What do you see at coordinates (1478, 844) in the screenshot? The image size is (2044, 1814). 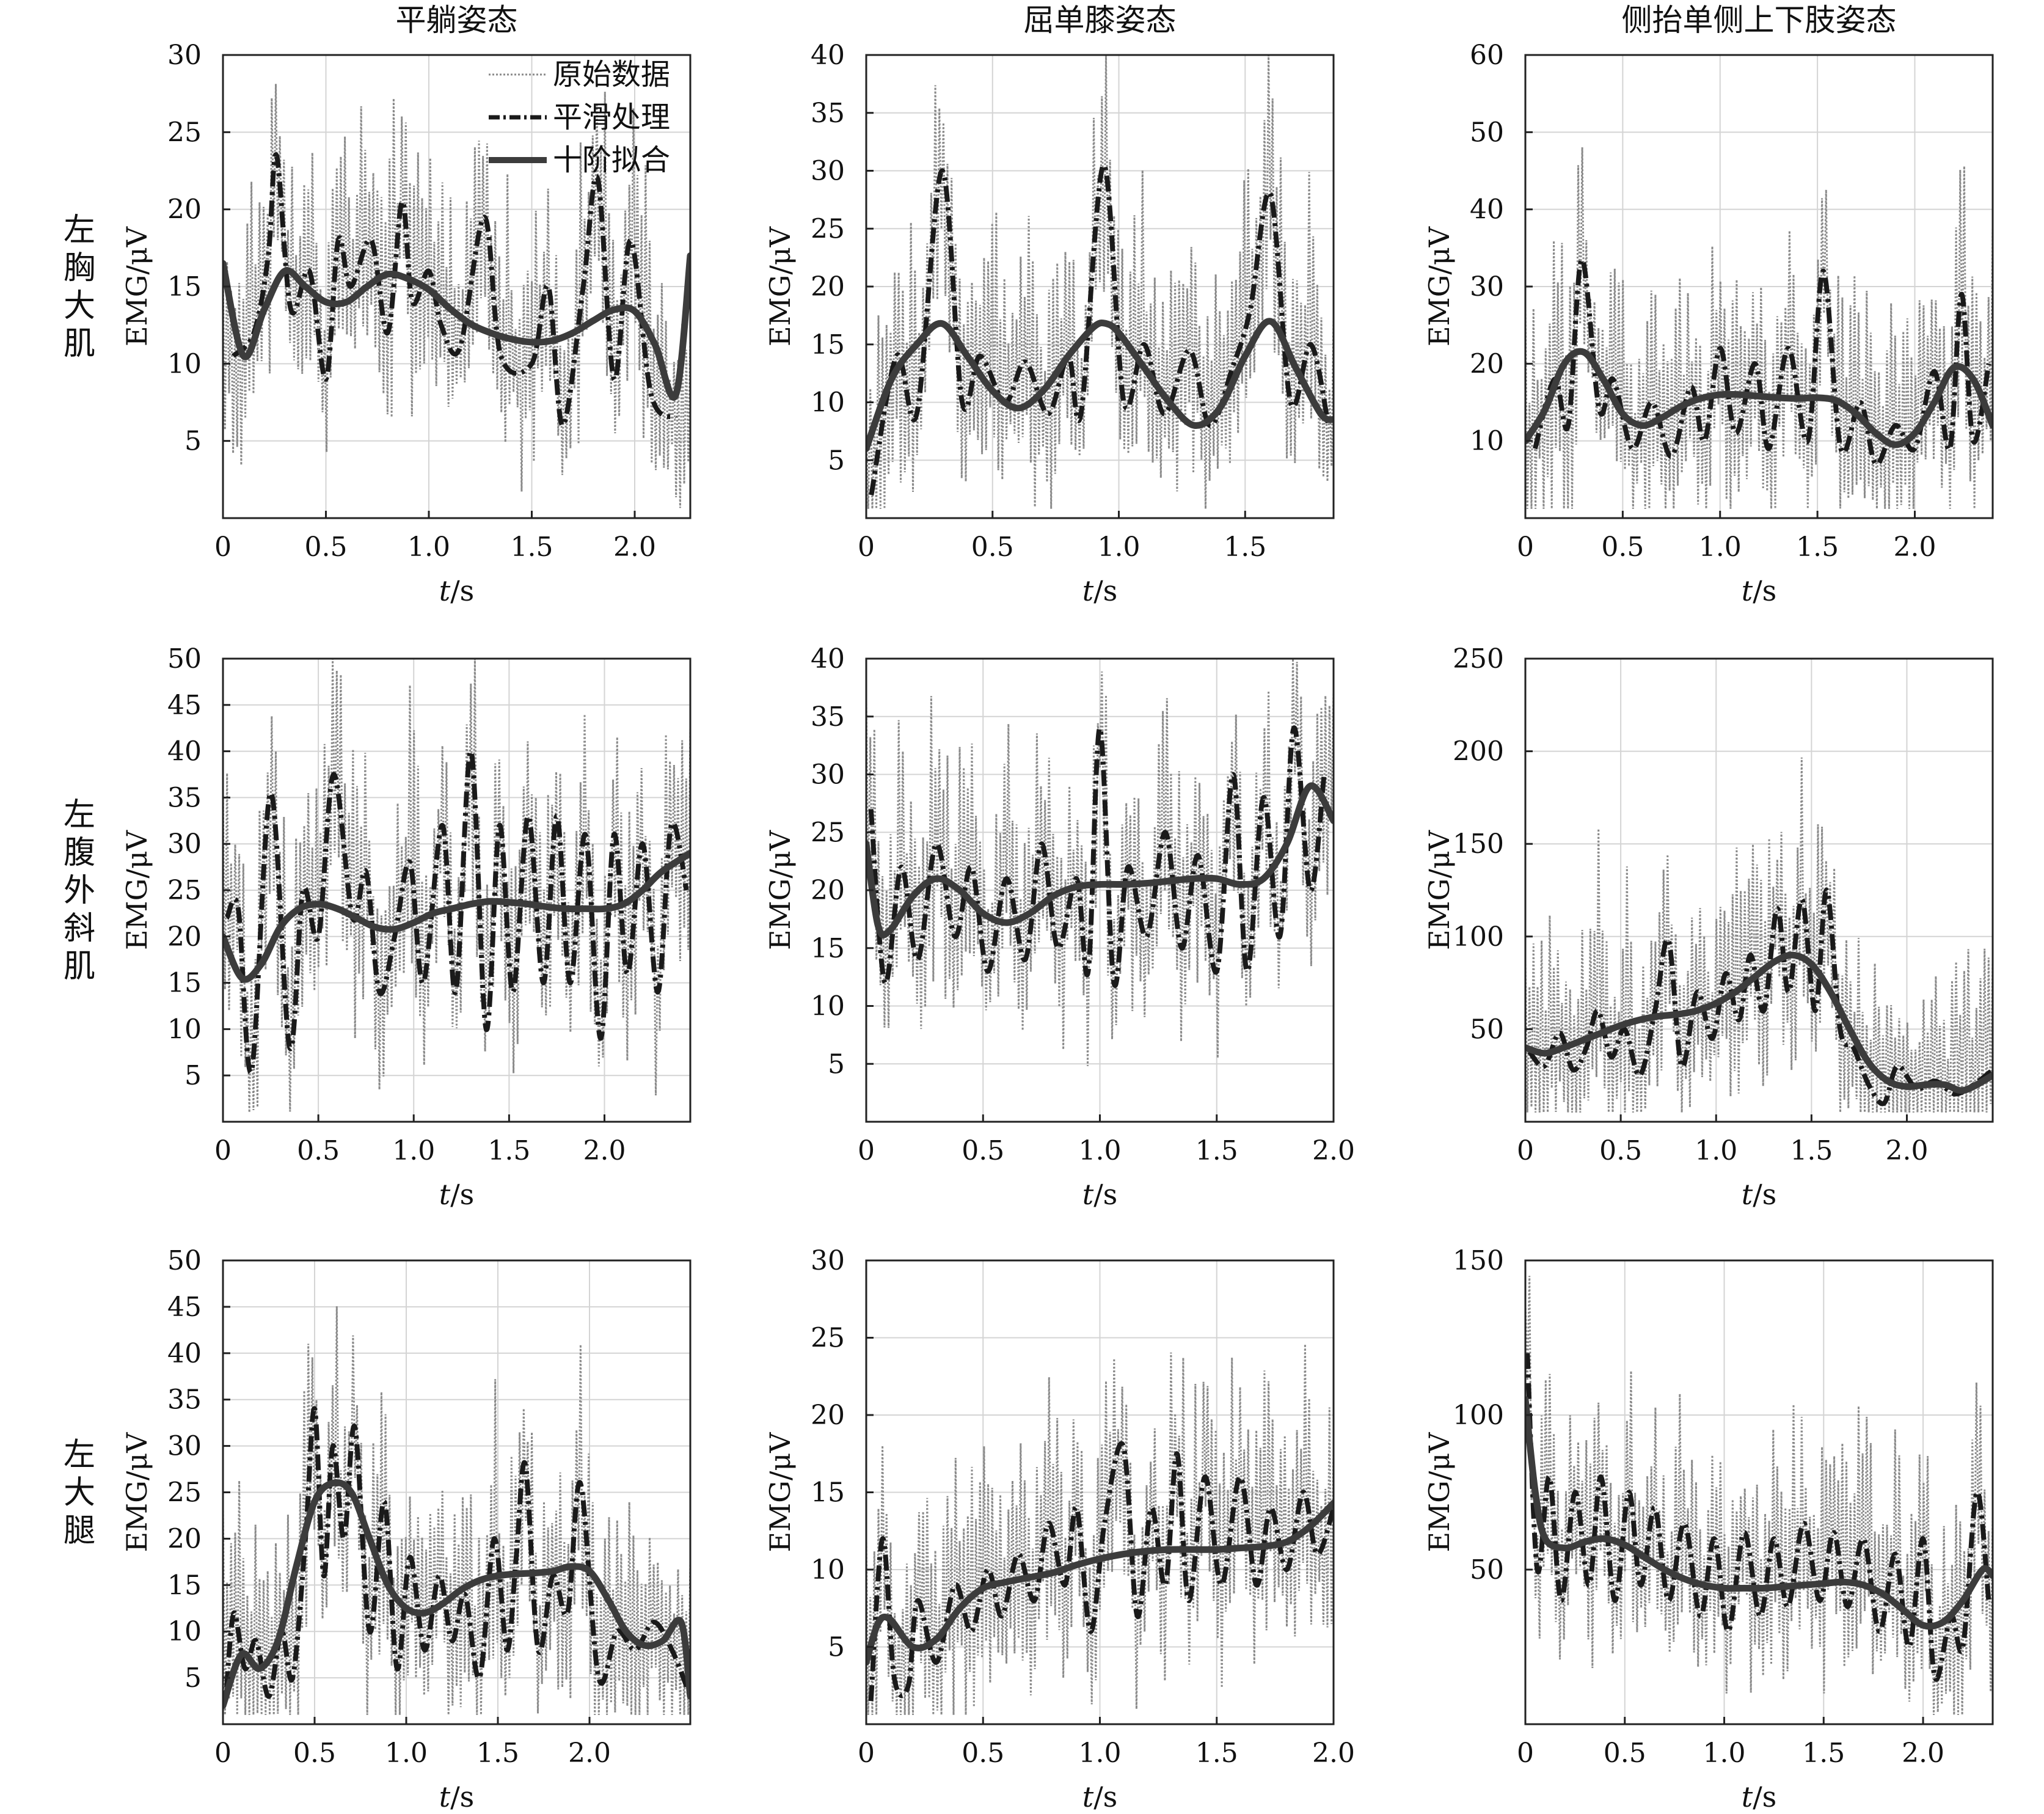 I see `y-tick-label: 150` at bounding box center [1478, 844].